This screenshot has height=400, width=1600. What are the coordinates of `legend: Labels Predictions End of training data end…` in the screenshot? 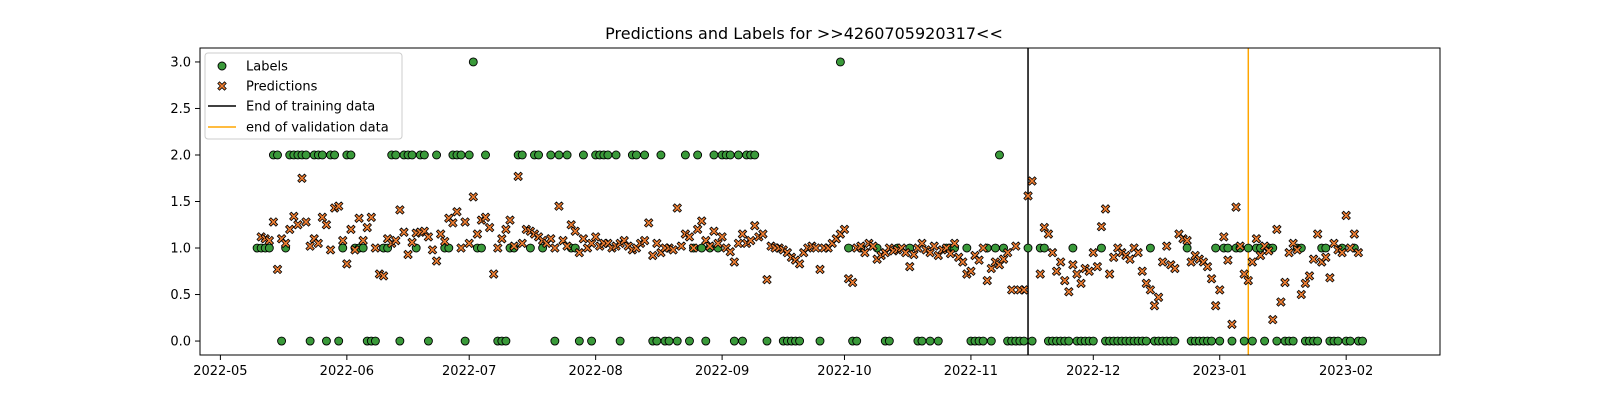 It's located at (303, 96).